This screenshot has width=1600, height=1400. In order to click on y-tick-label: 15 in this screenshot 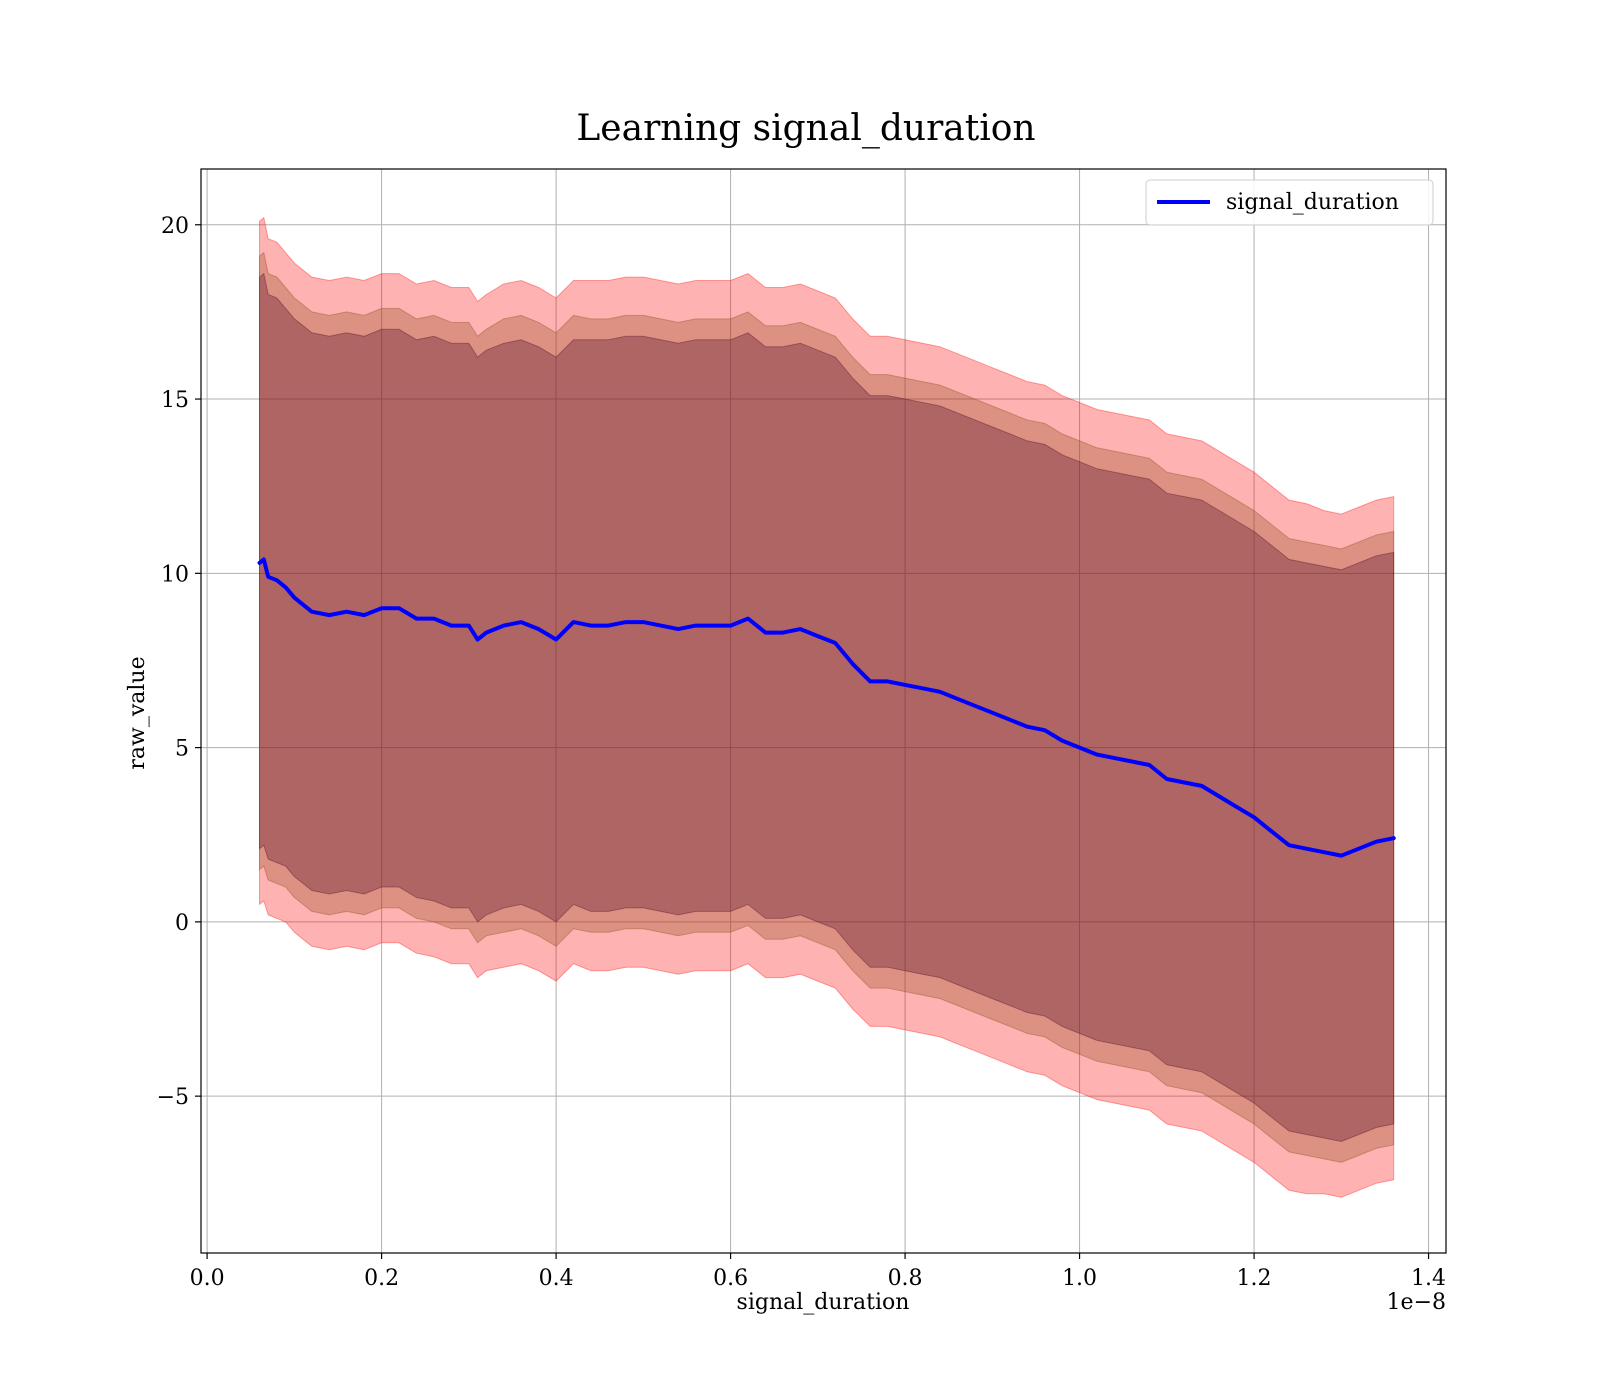, I will do `click(175, 400)`.